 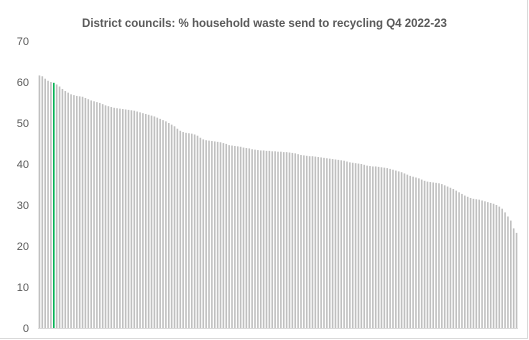 I want to click on y-tick-label: 0, so click(x=26, y=329).